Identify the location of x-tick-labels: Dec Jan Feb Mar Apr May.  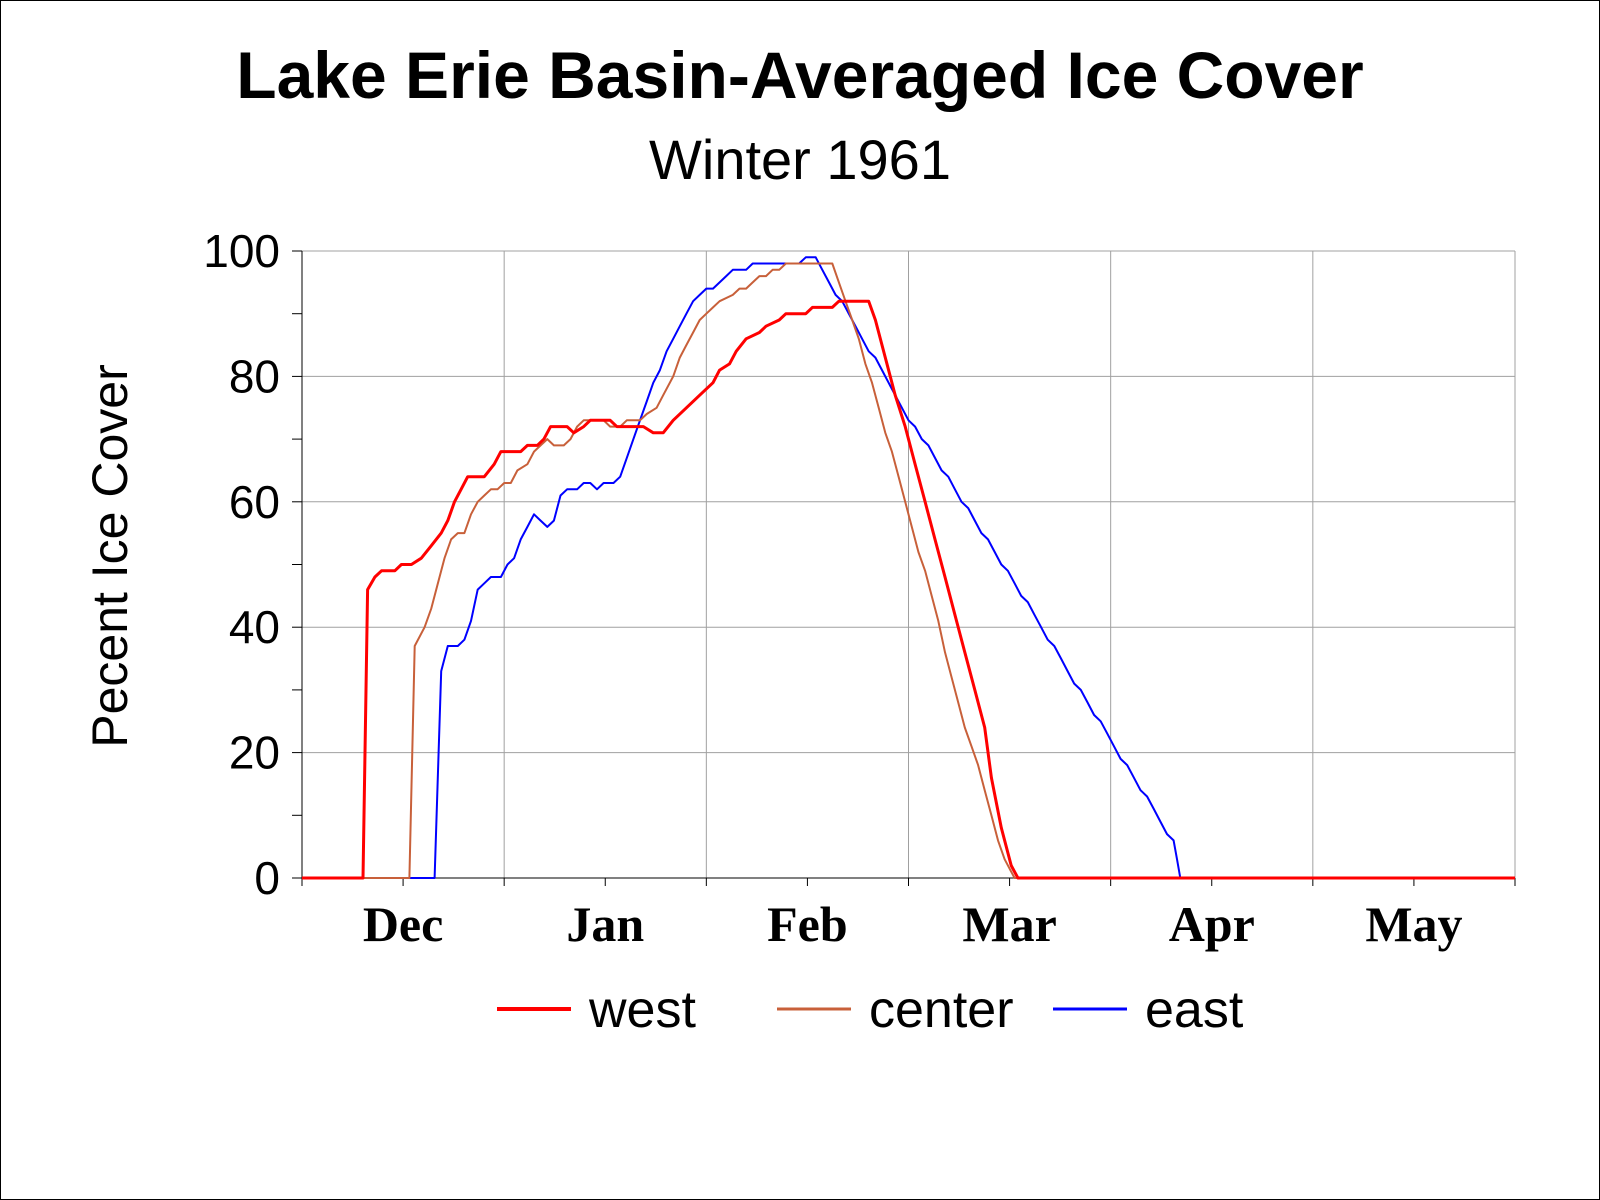
(913, 924).